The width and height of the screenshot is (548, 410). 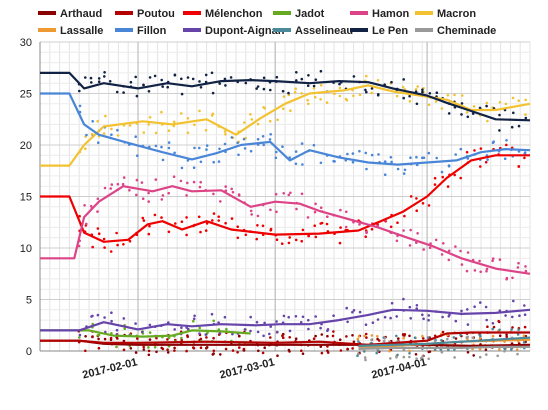 What do you see at coordinates (444, 341) in the screenshot?
I see `series-line-asselineau` at bounding box center [444, 341].